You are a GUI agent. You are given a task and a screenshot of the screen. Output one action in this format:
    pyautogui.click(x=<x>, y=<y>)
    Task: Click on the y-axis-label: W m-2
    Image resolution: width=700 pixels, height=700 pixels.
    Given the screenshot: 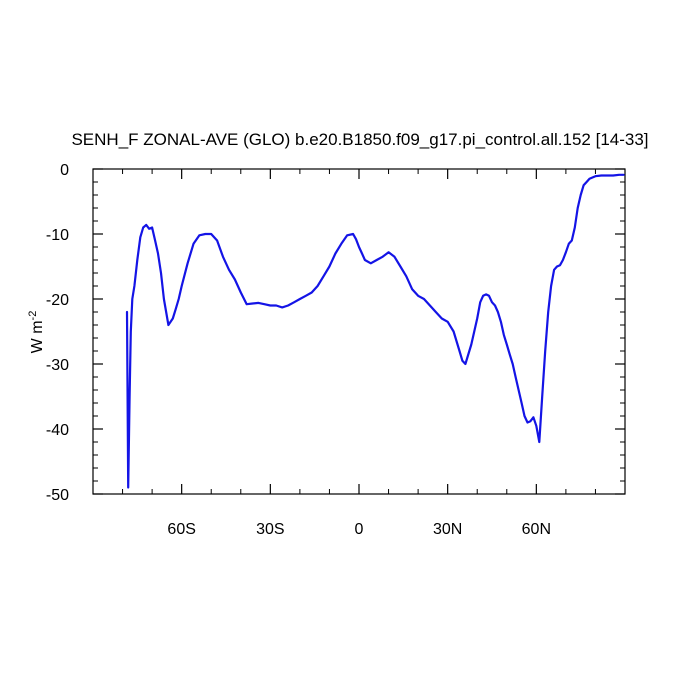 What is the action you would take?
    pyautogui.click(x=36, y=332)
    